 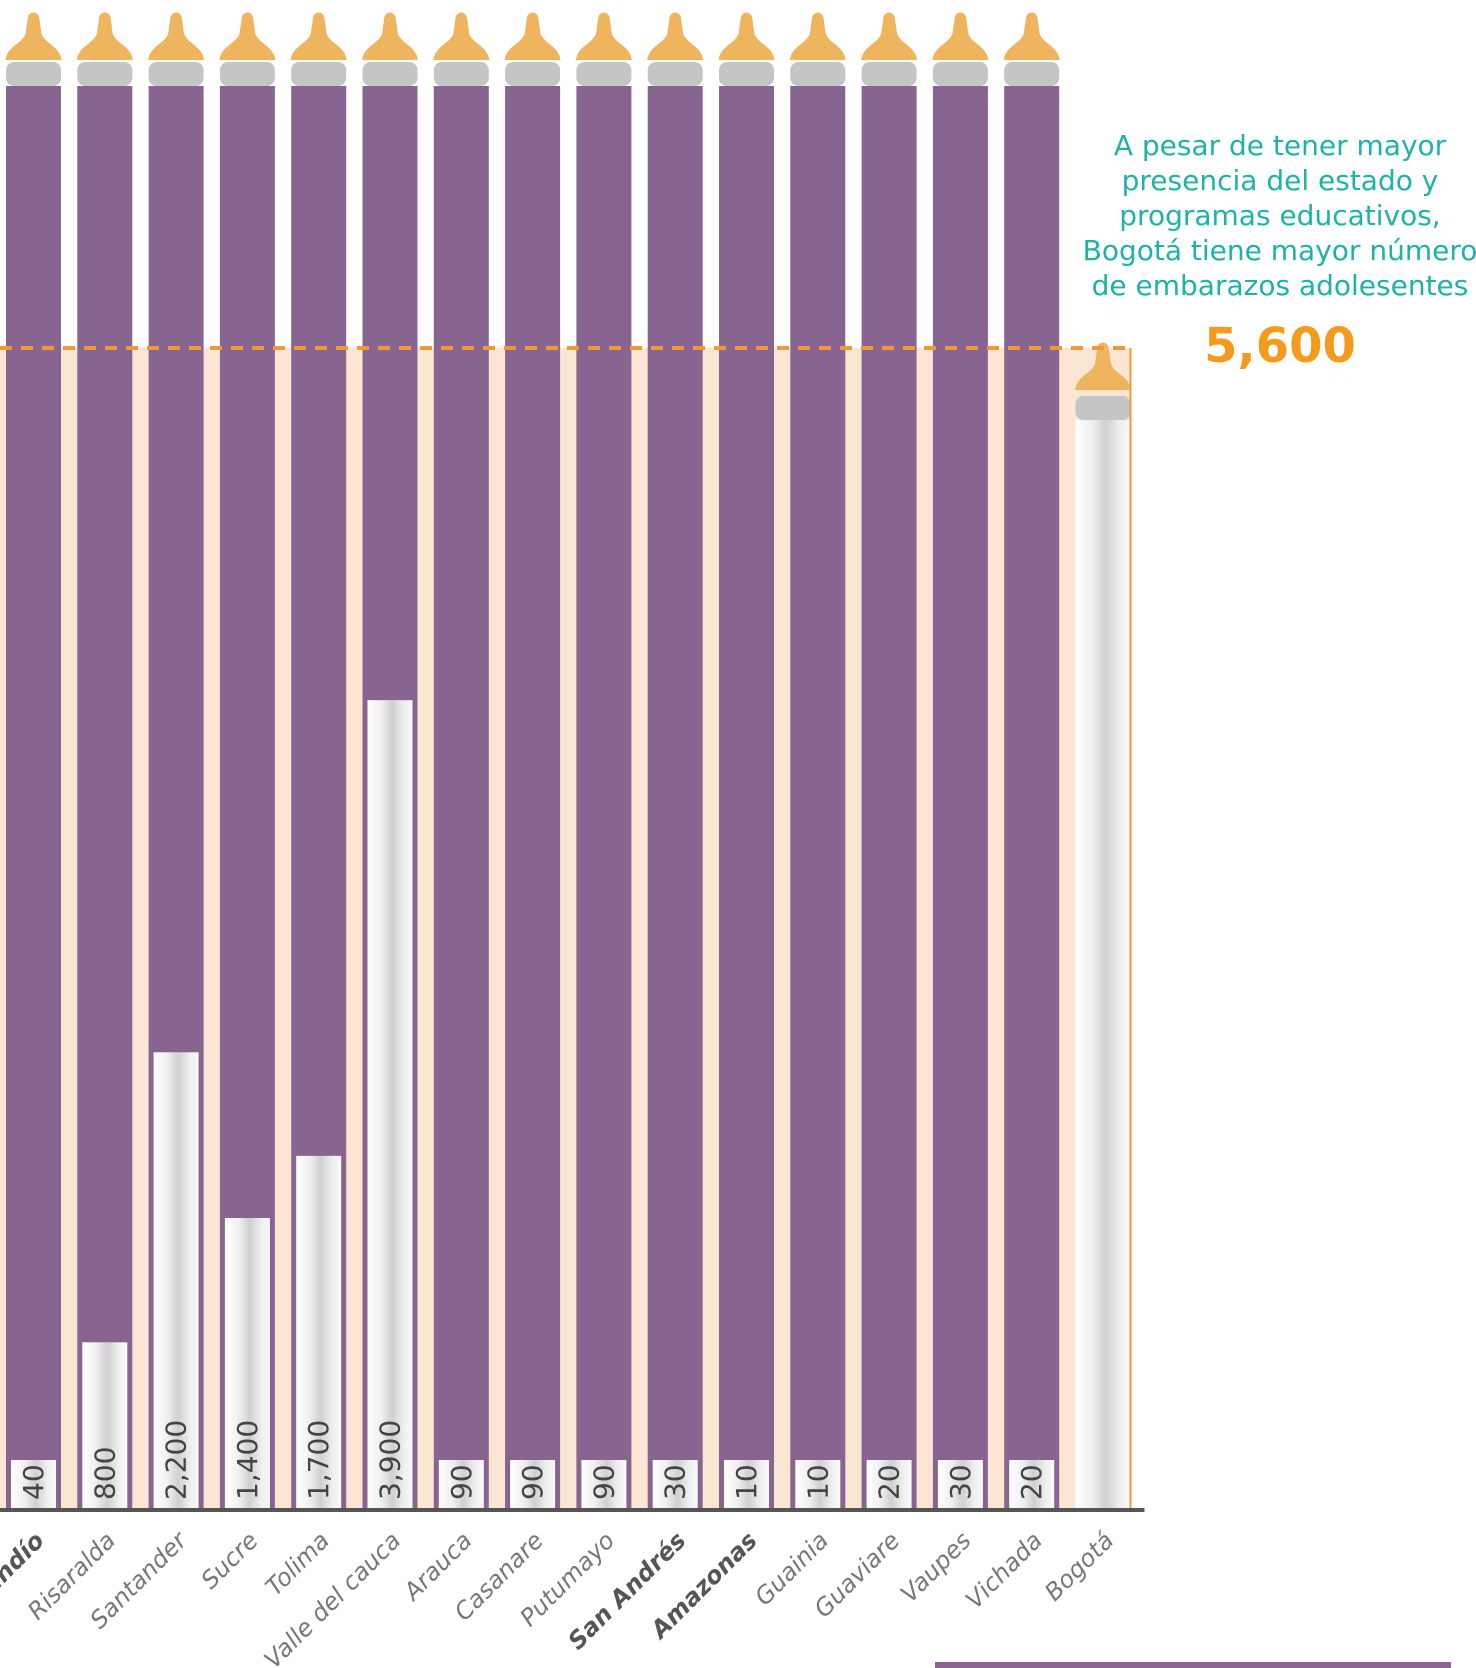 What do you see at coordinates (1280, 346) in the screenshot?
I see `annotation-value: 5,600` at bounding box center [1280, 346].